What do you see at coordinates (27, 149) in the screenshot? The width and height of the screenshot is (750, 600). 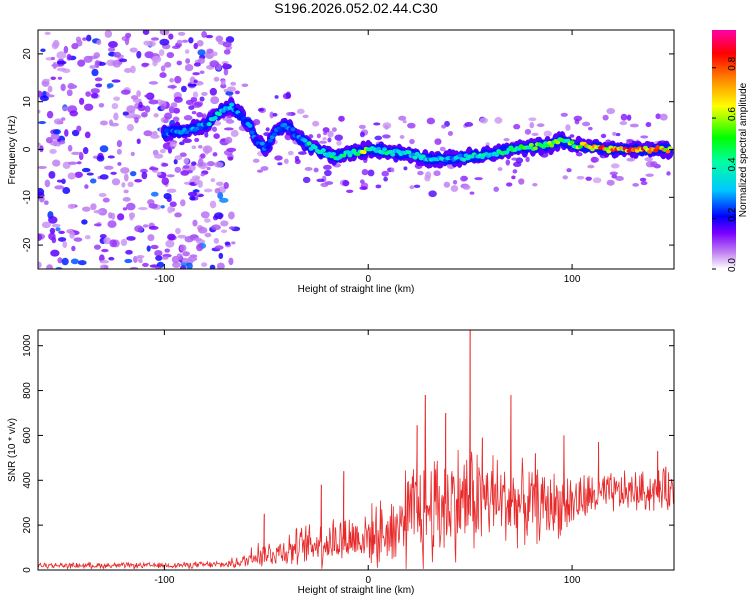 I see `spectrogram-ytick-label: 0` at bounding box center [27, 149].